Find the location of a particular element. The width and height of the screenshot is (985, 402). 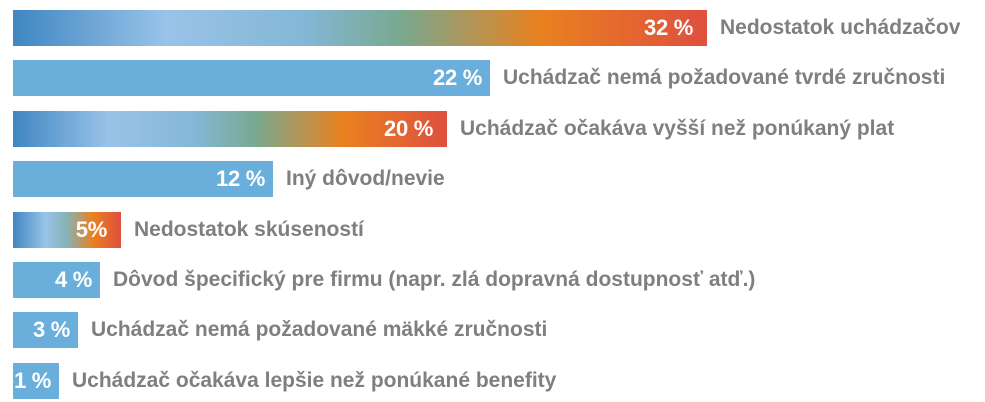

bar-value-label: 3 % is located at coordinates (51, 330).